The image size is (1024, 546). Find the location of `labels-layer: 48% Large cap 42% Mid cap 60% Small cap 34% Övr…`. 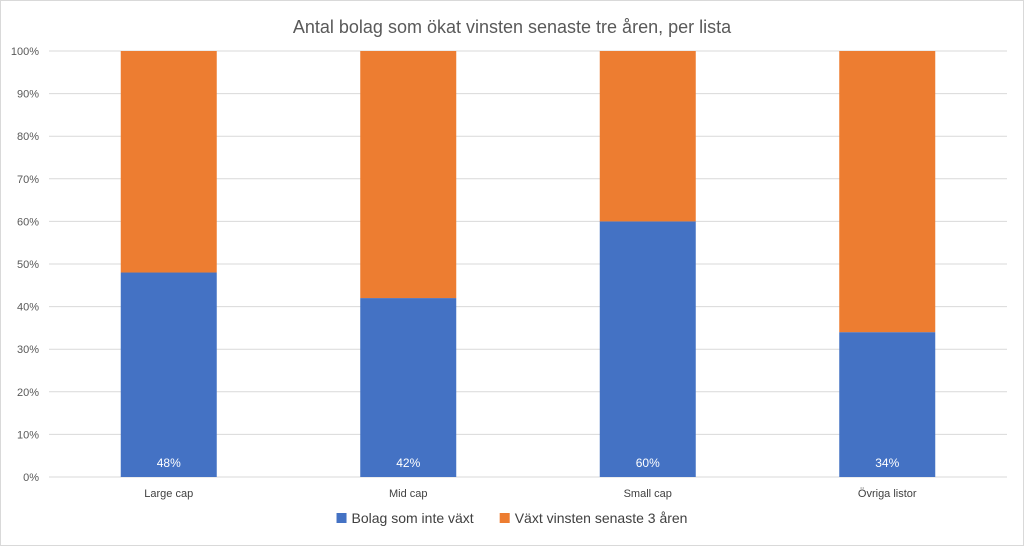

labels-layer: 48% Large cap 42% Mid cap 60% Small cap 34% Övr… is located at coordinates (530, 478).